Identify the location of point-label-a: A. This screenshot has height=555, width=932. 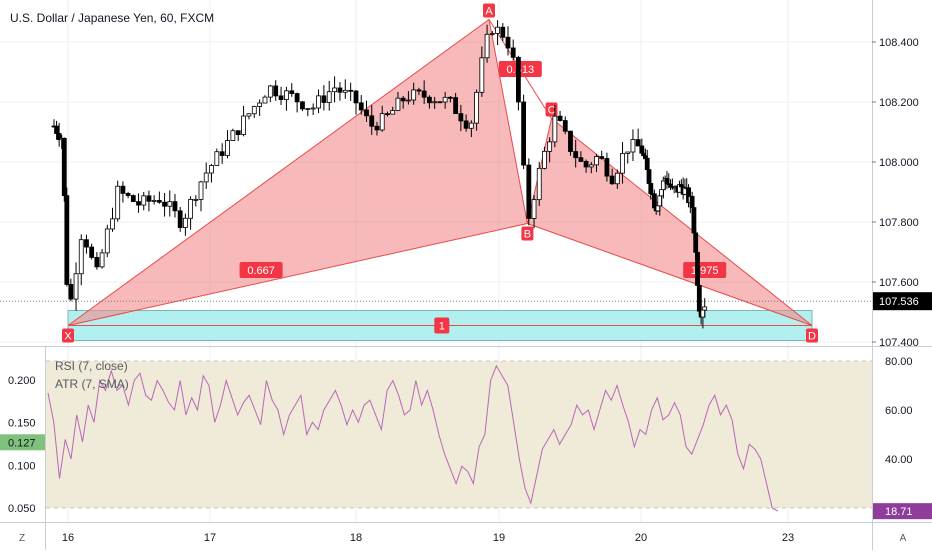
(489, 12).